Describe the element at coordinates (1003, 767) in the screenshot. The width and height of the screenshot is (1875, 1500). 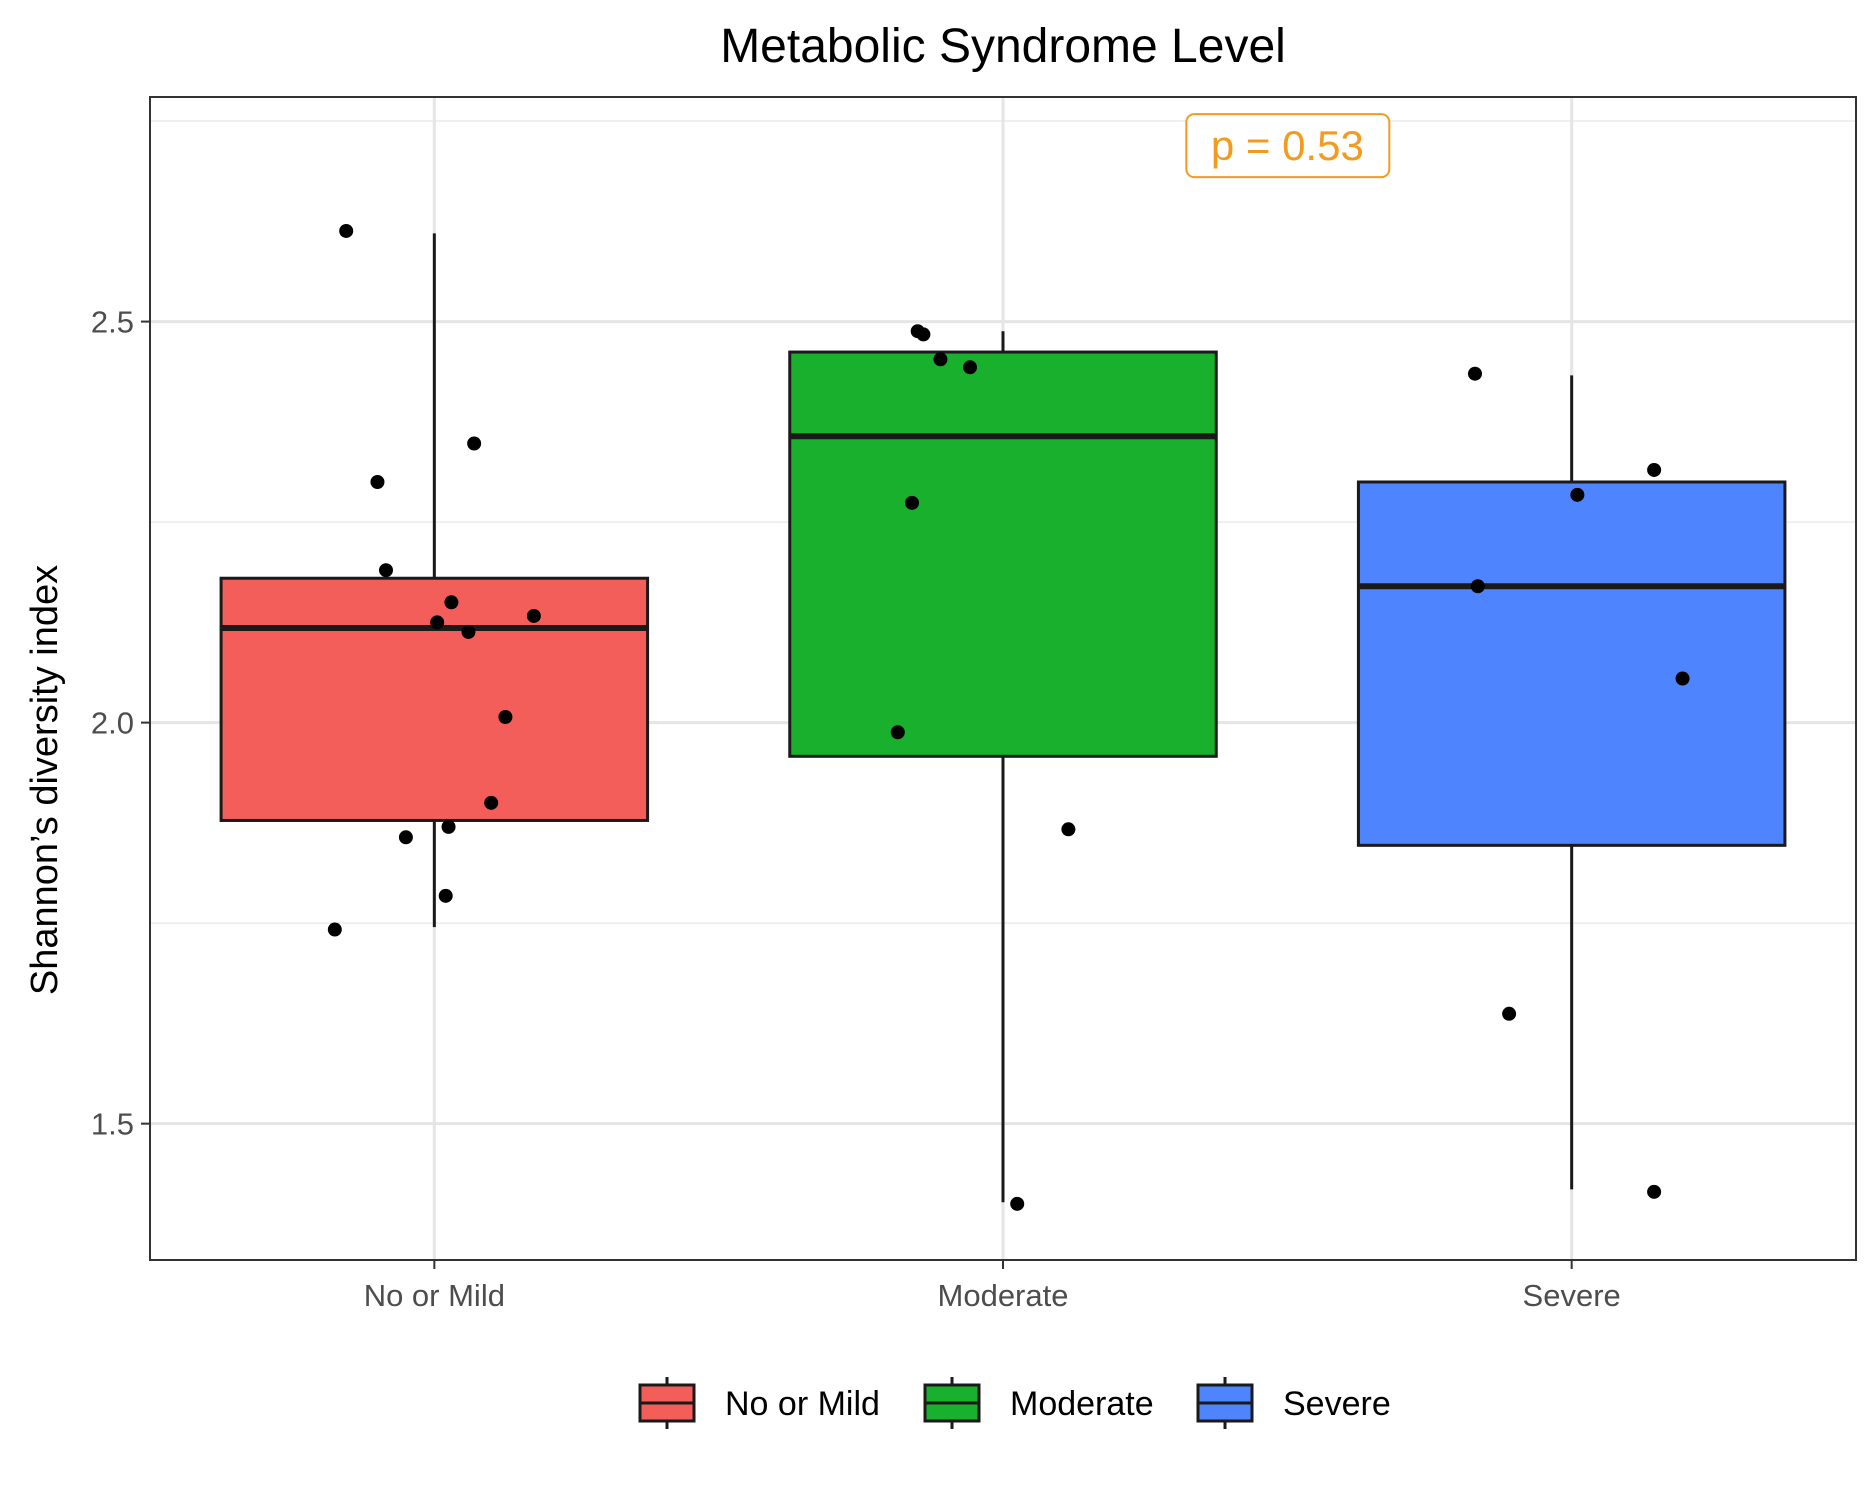
I see `box-moderate` at that location.